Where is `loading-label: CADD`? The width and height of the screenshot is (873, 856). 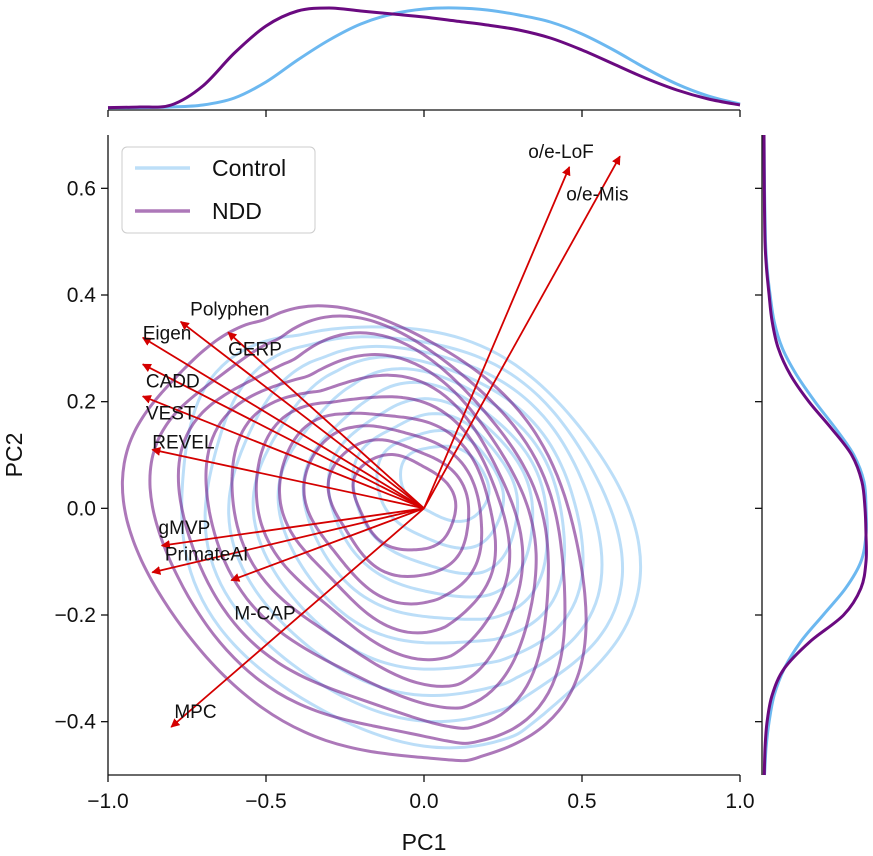 loading-label: CADD is located at coordinates (173, 381).